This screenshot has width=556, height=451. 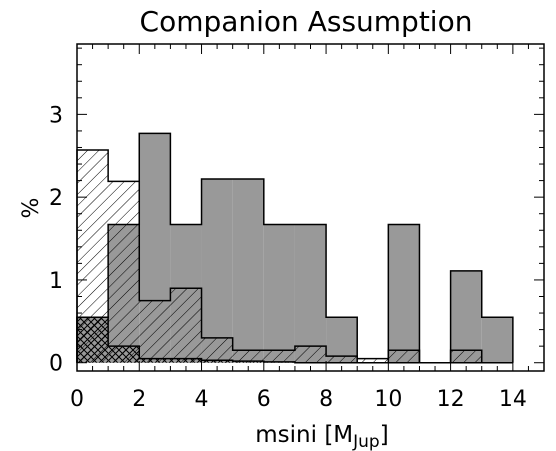 What do you see at coordinates (384, 435) in the screenshot?
I see `x-axis-label-close: ]` at bounding box center [384, 435].